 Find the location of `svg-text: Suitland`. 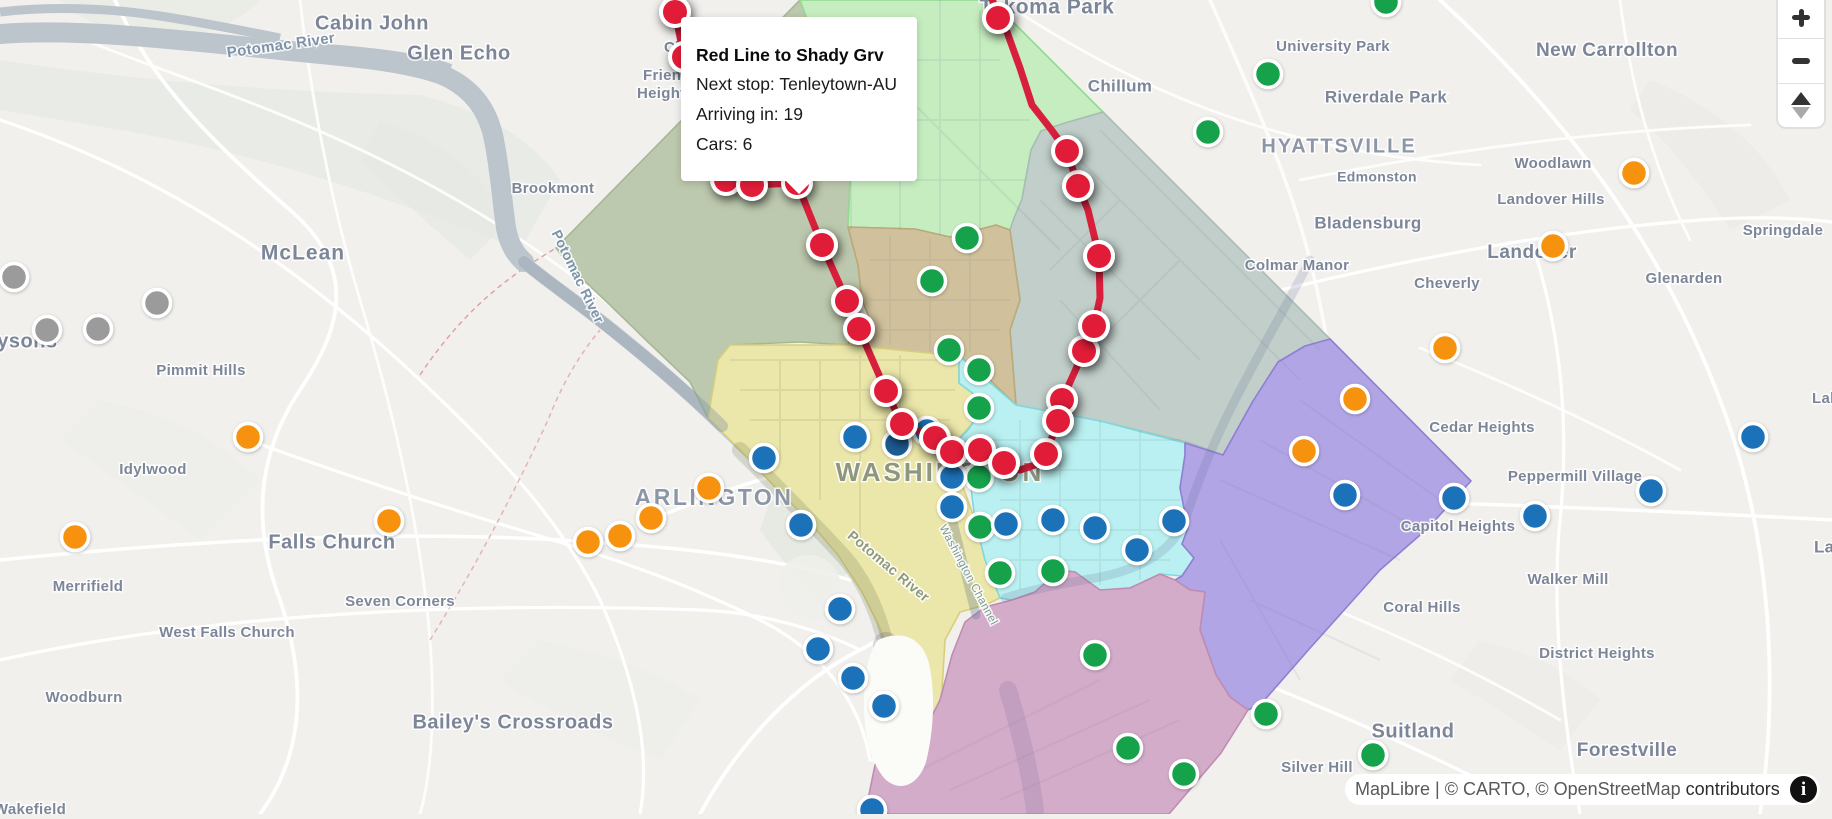

svg-text: Suitland is located at coordinates (1413, 731).